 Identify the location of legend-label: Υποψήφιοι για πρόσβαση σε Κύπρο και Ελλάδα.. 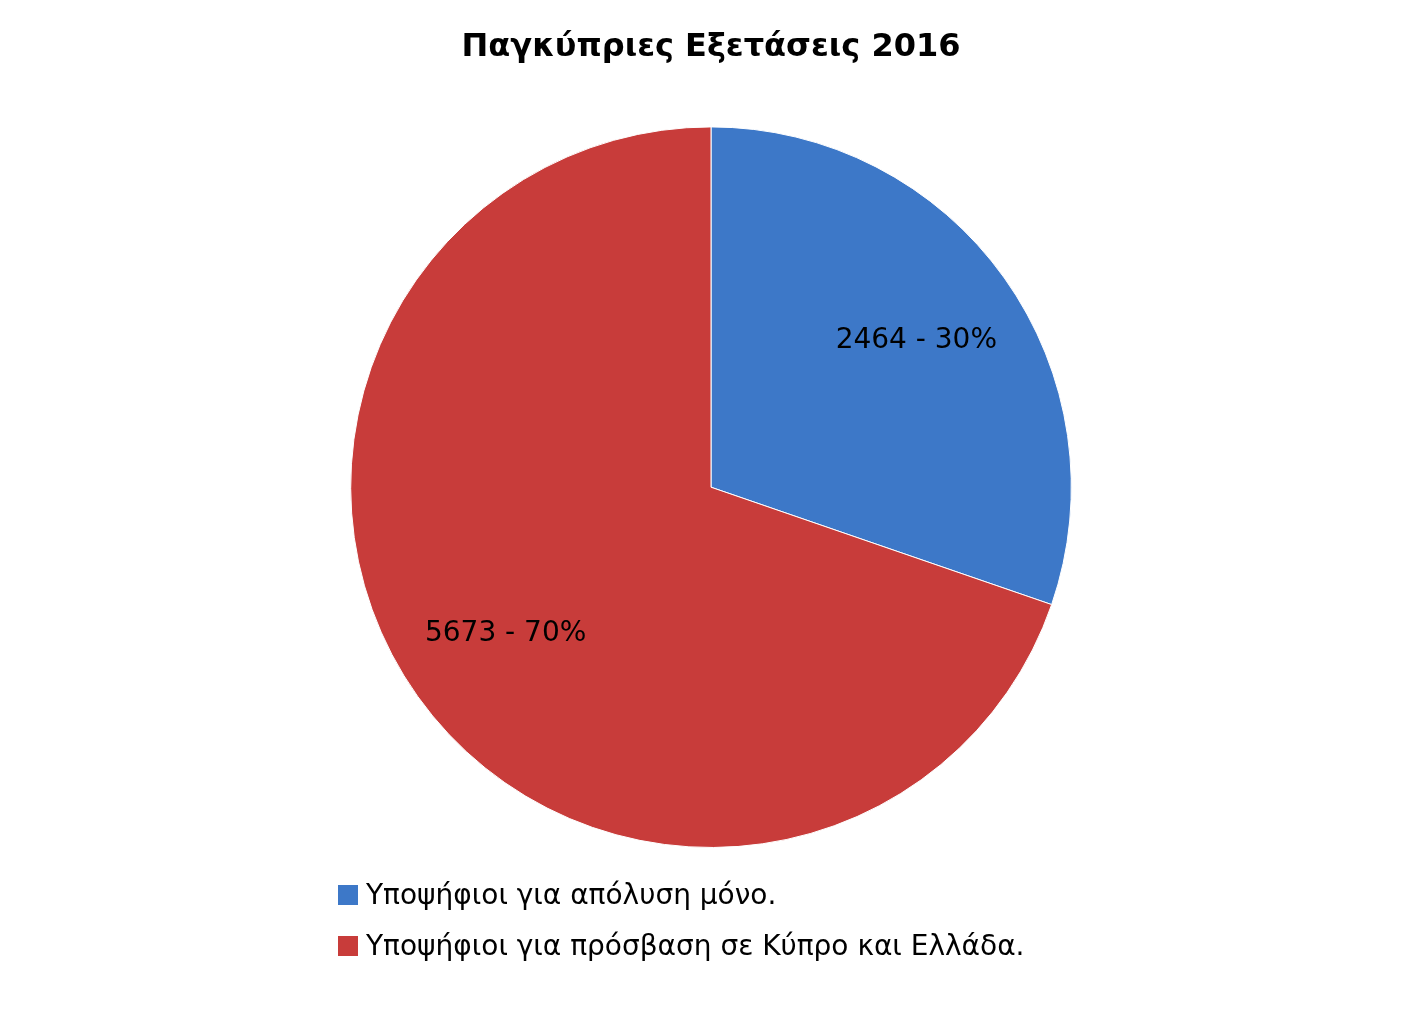
(695, 945).